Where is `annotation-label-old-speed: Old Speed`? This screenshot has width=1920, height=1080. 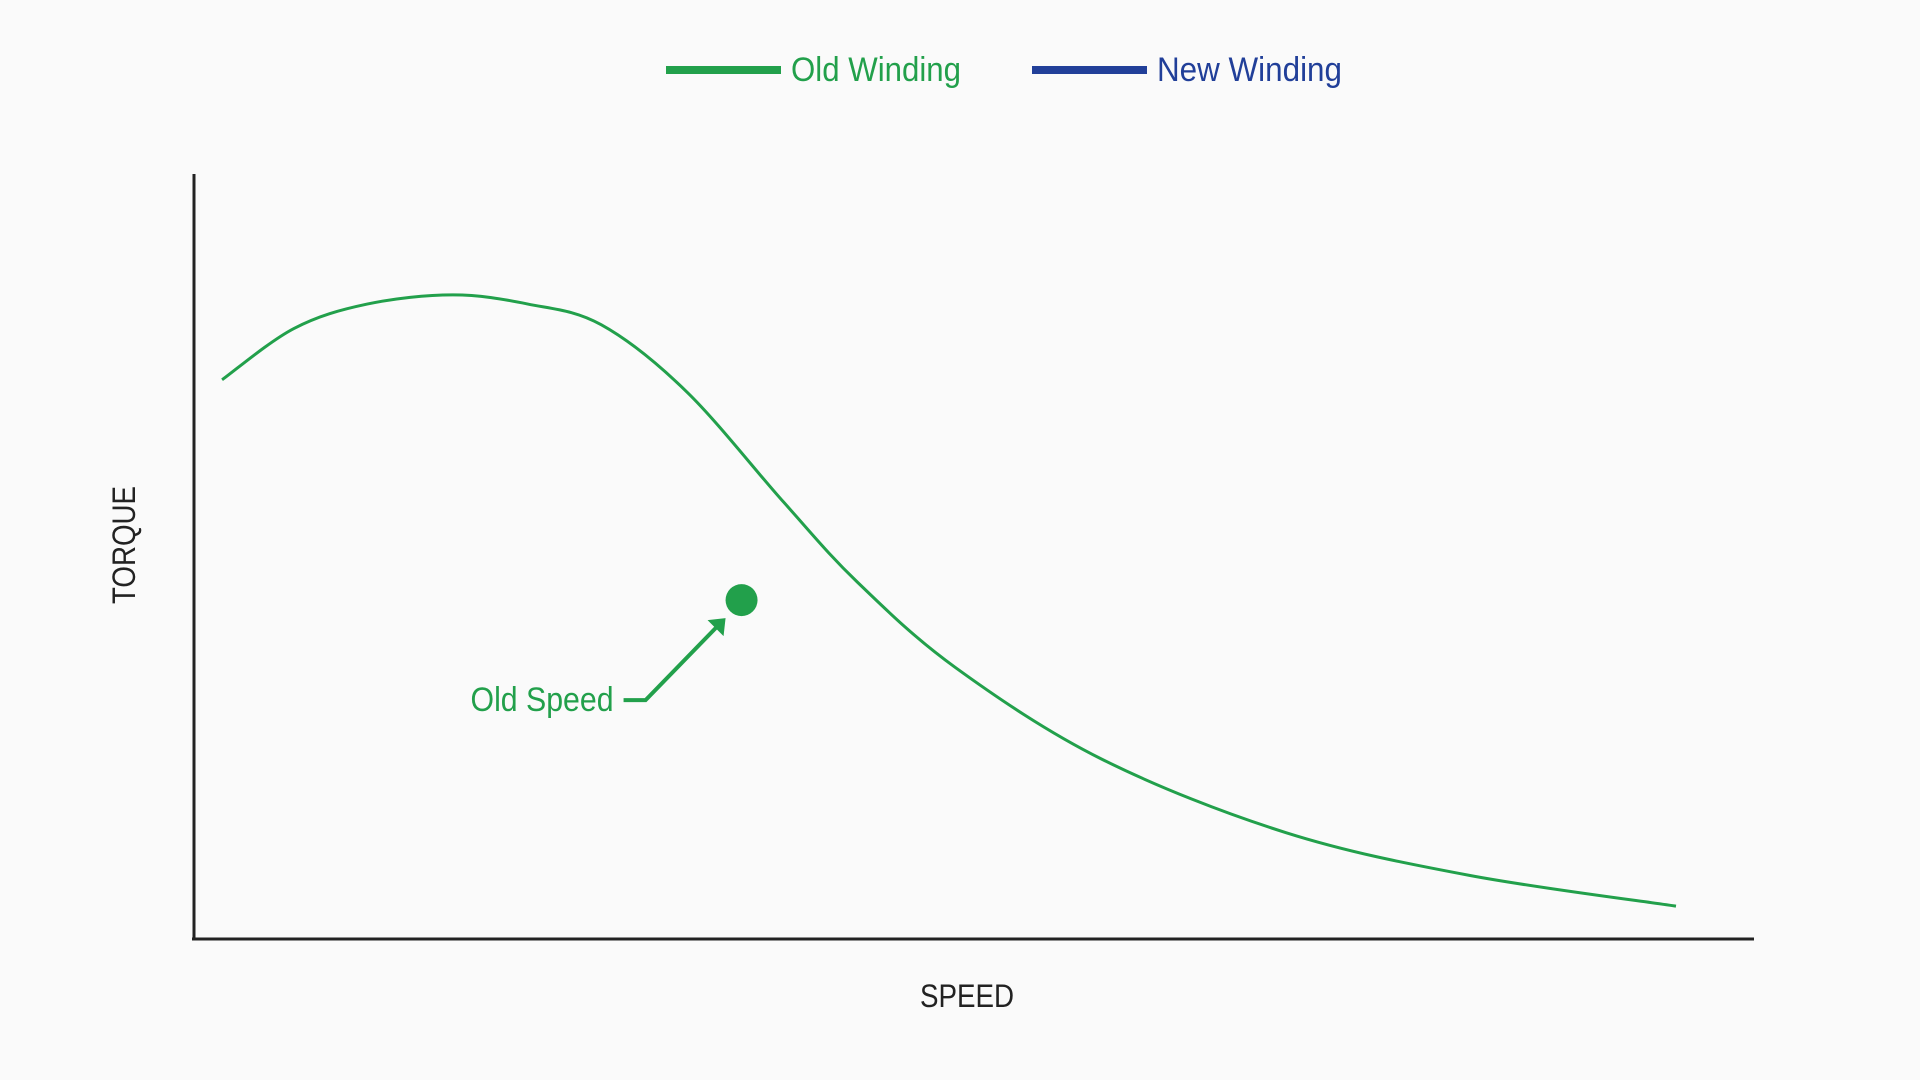 annotation-label-old-speed: Old Speed is located at coordinates (542, 700).